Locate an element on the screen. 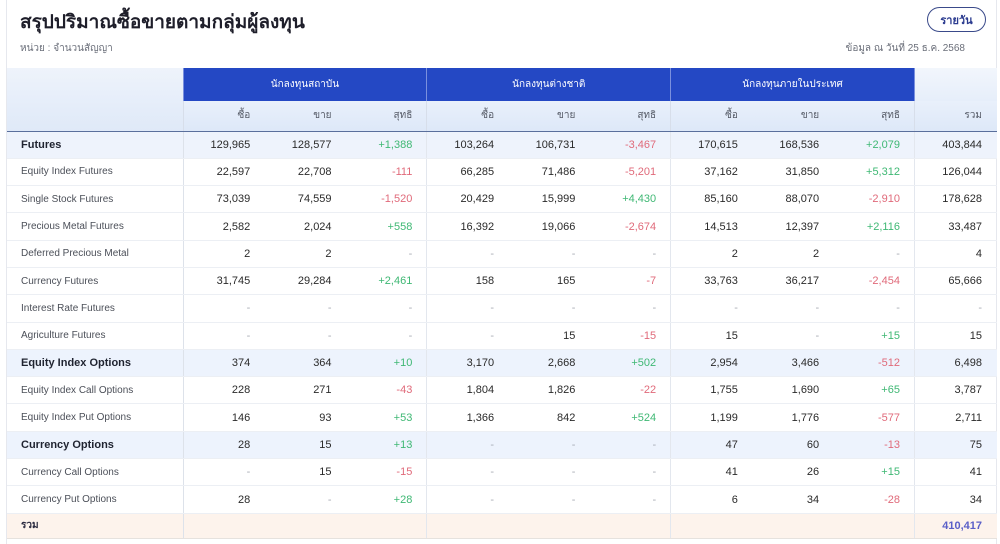 The height and width of the screenshot is (544, 1000). cell-local-net: +2,116 is located at coordinates (874, 226).